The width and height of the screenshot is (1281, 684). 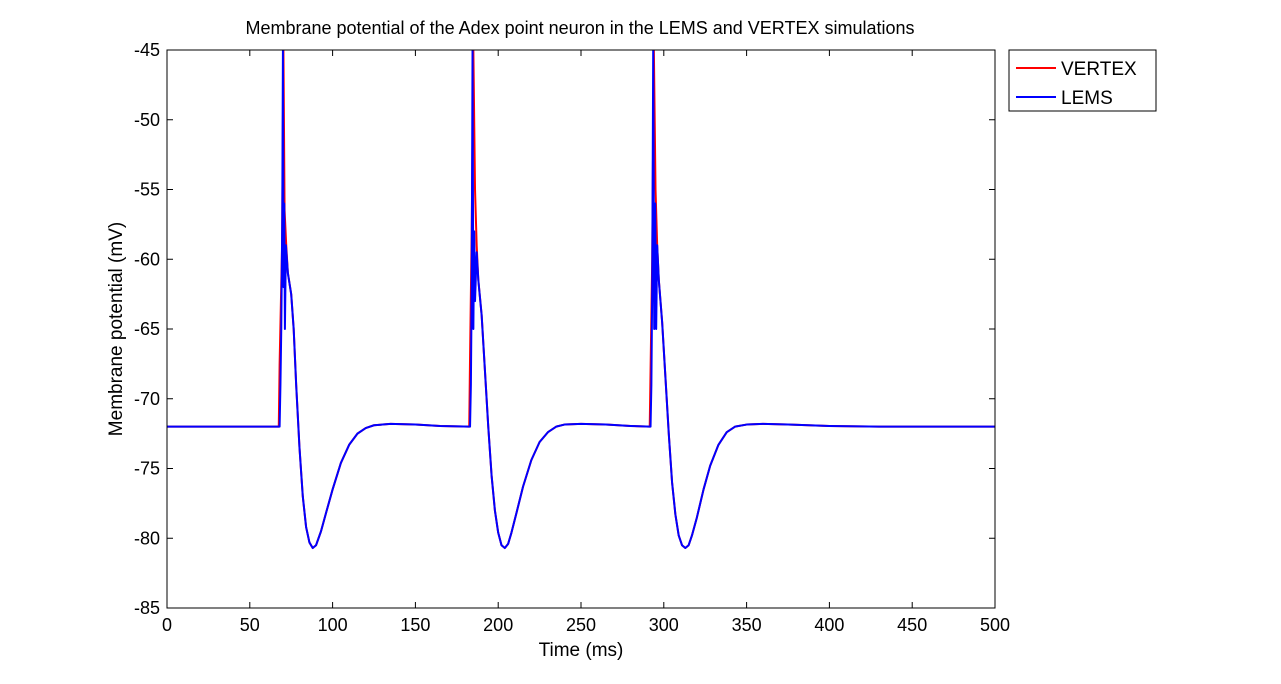 What do you see at coordinates (912, 625) in the screenshot?
I see `x-tick-label: 450` at bounding box center [912, 625].